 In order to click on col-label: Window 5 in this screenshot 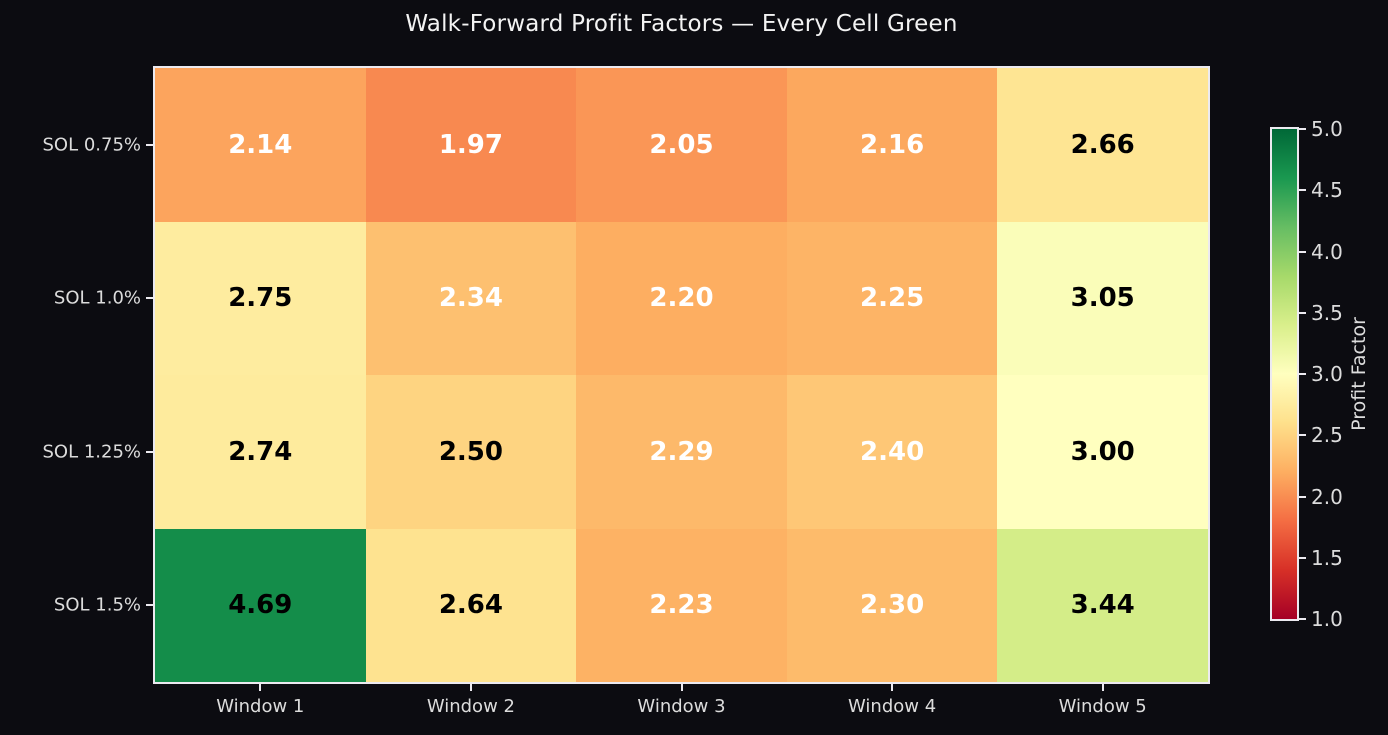, I will do `click(1102, 706)`.